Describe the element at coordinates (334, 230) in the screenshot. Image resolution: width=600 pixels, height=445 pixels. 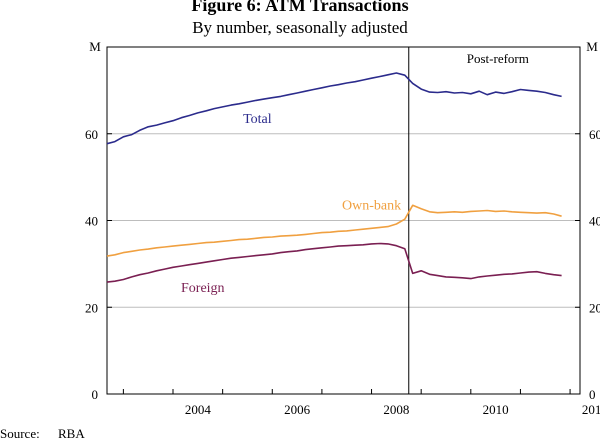
I see `series-line-own-bank` at that location.